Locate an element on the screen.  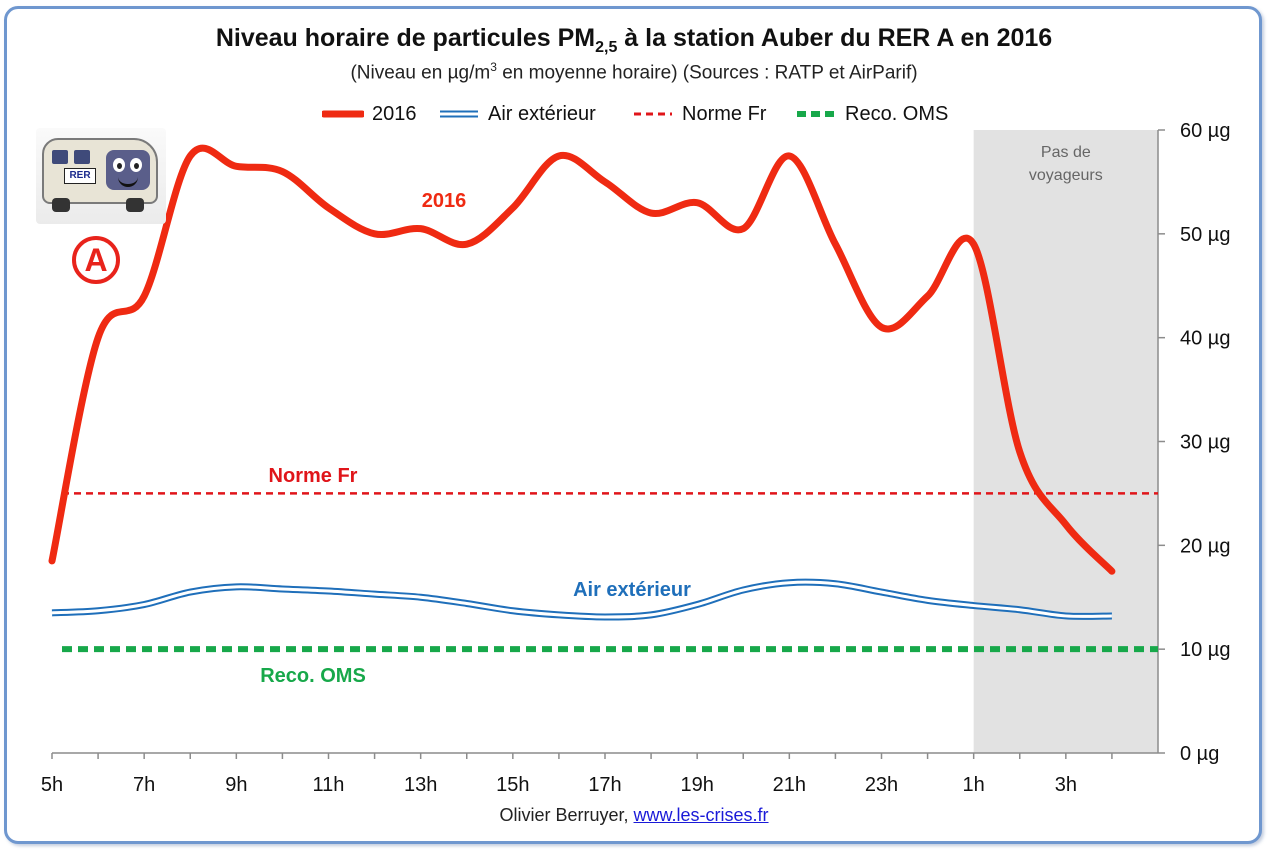
footer-author: Olivier Berruyer, is located at coordinates (564, 815).